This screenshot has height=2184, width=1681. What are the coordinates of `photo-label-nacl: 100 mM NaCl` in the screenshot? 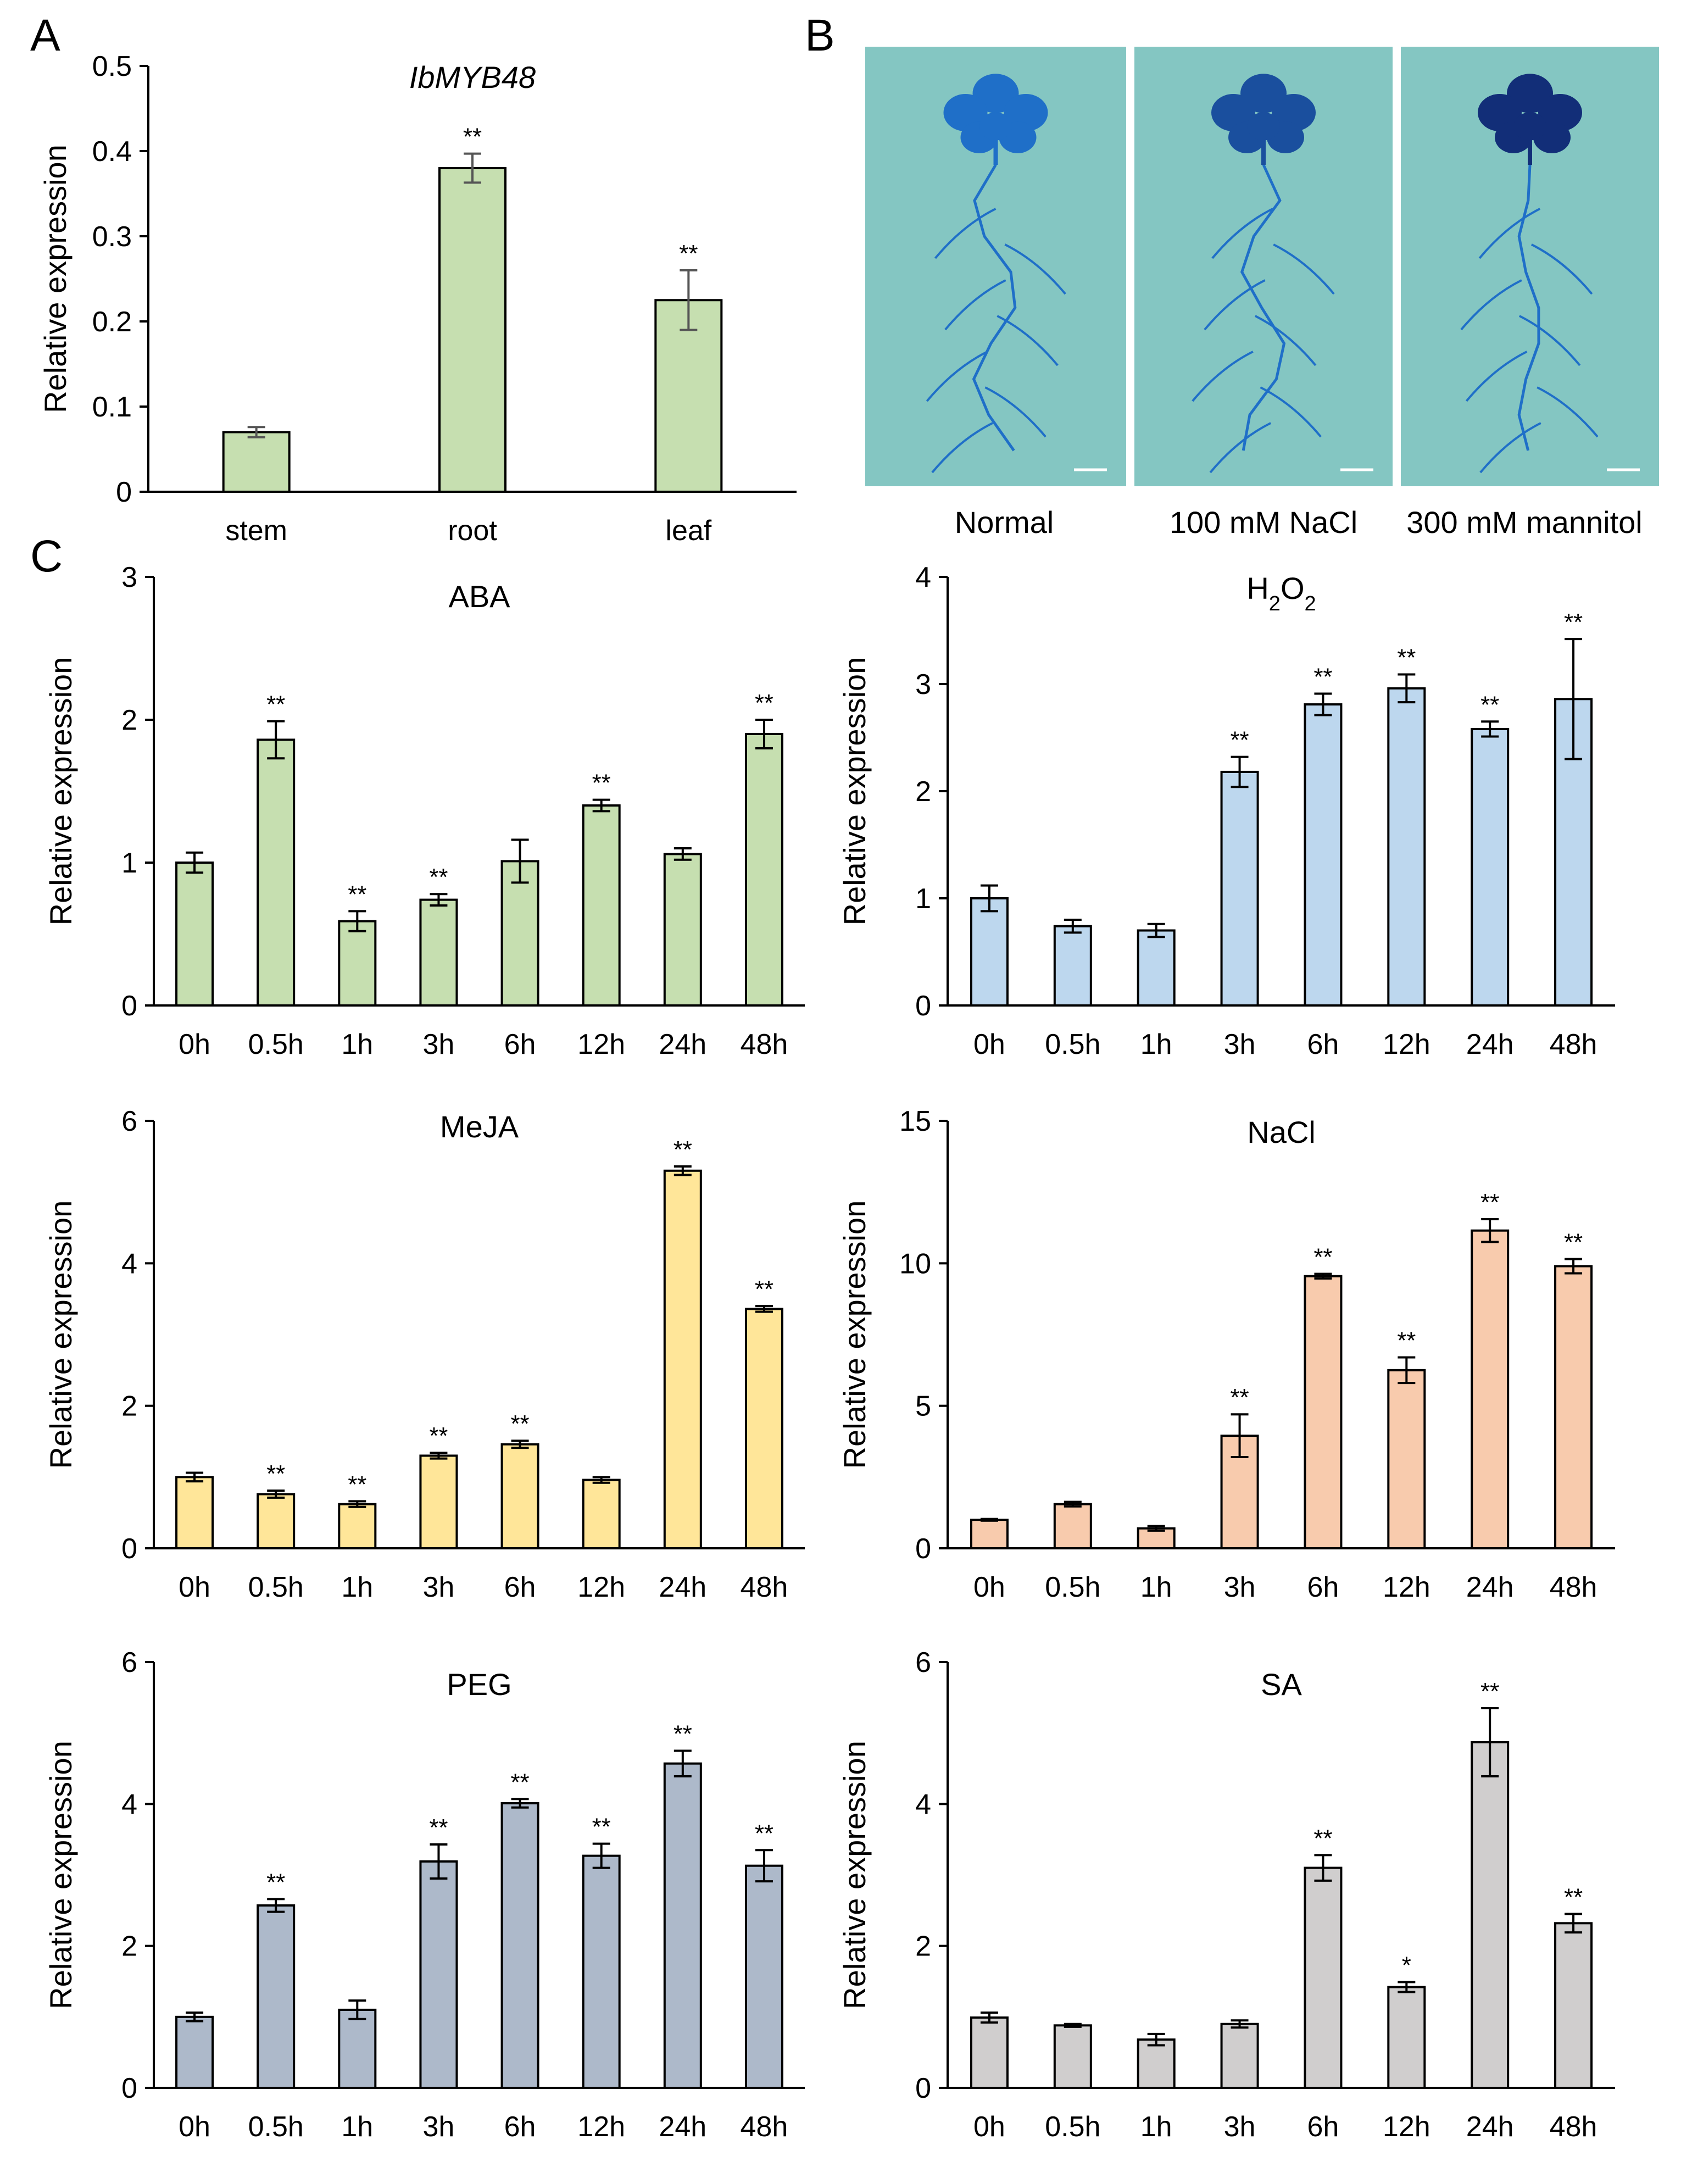 It's located at (1263, 522).